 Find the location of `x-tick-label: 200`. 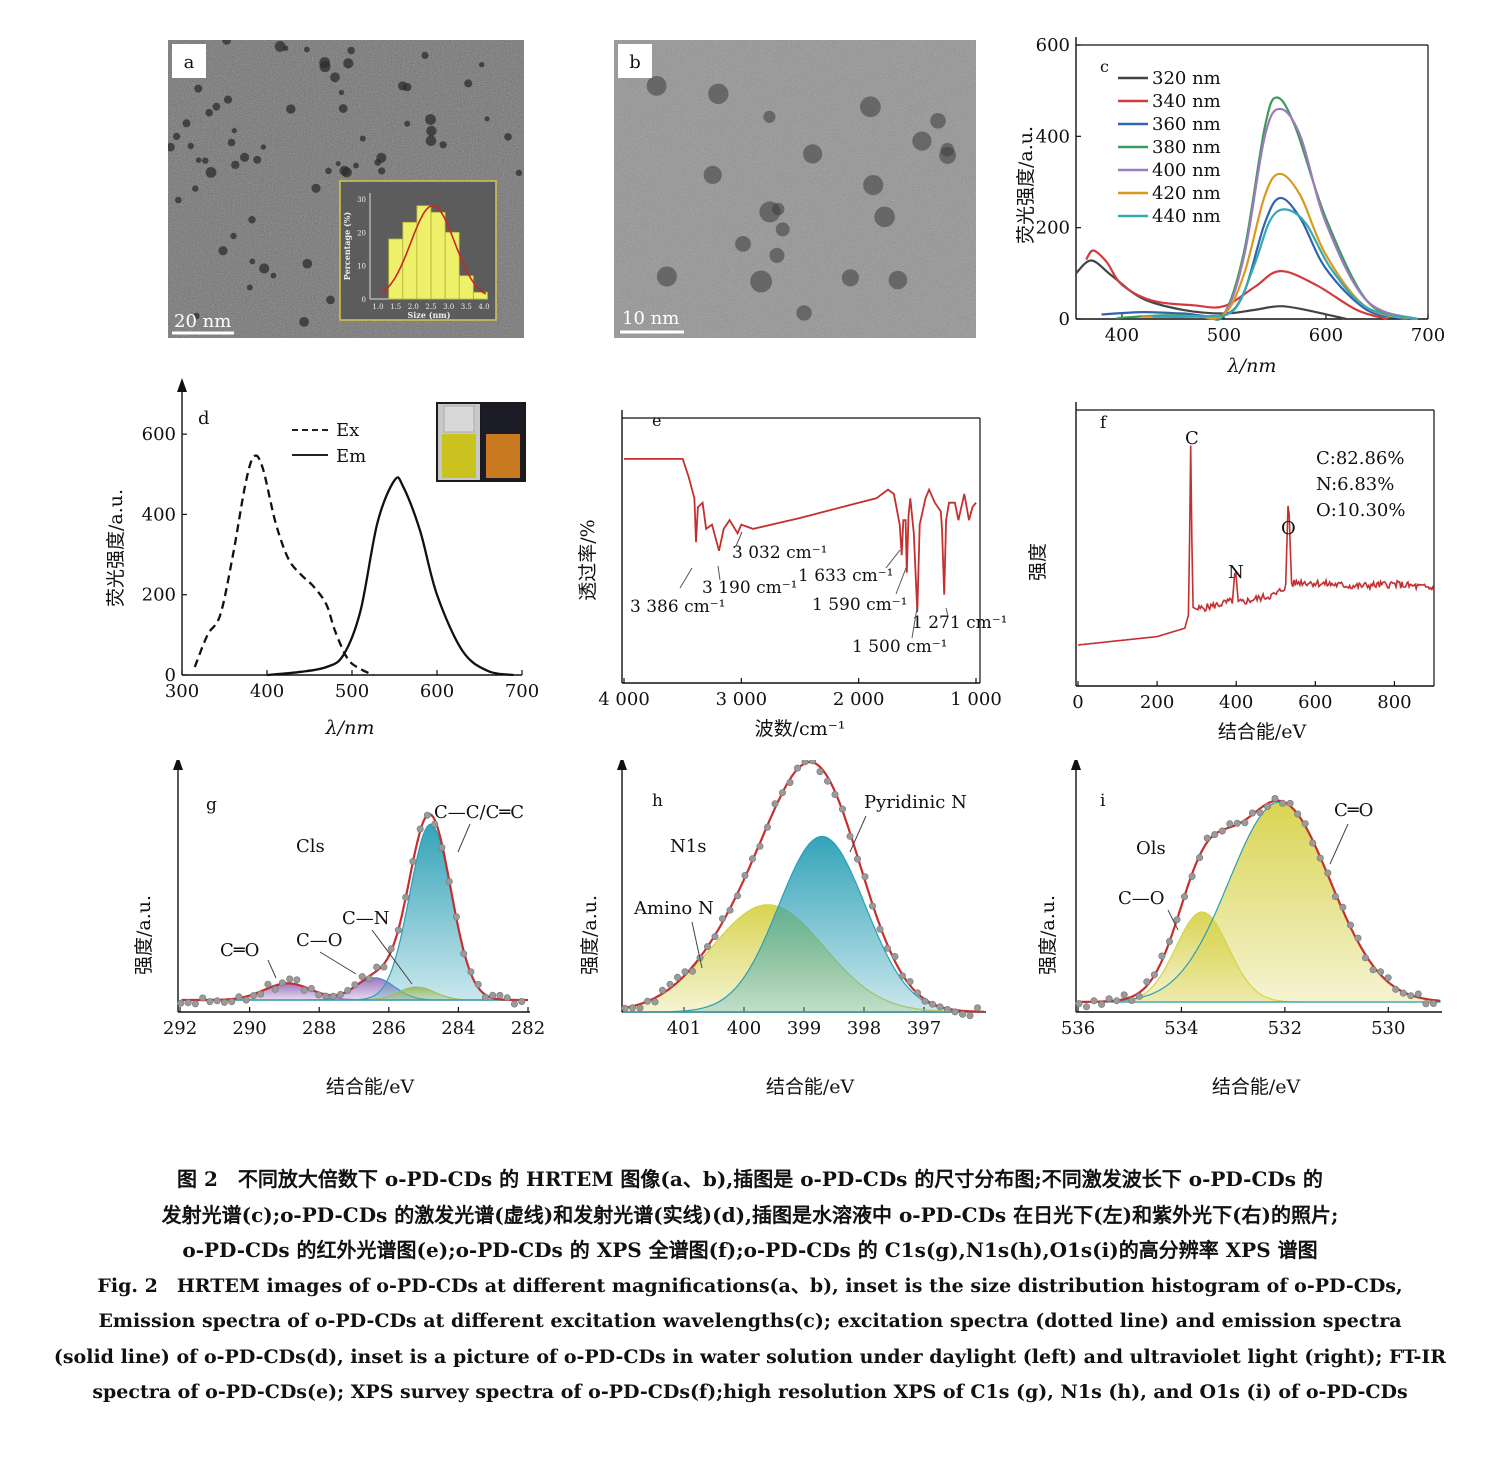

x-tick-label: 200 is located at coordinates (1157, 702).